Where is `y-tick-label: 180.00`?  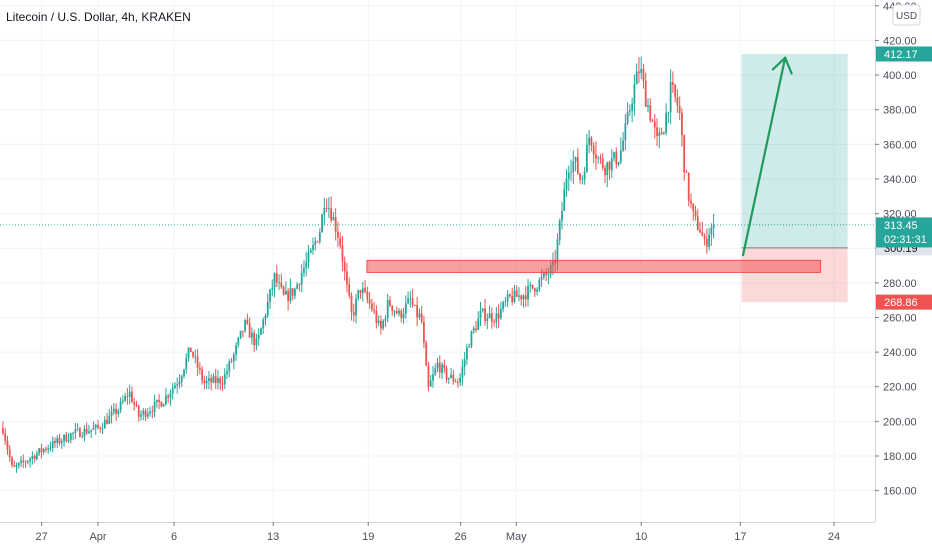 y-tick-label: 180.00 is located at coordinates (900, 457).